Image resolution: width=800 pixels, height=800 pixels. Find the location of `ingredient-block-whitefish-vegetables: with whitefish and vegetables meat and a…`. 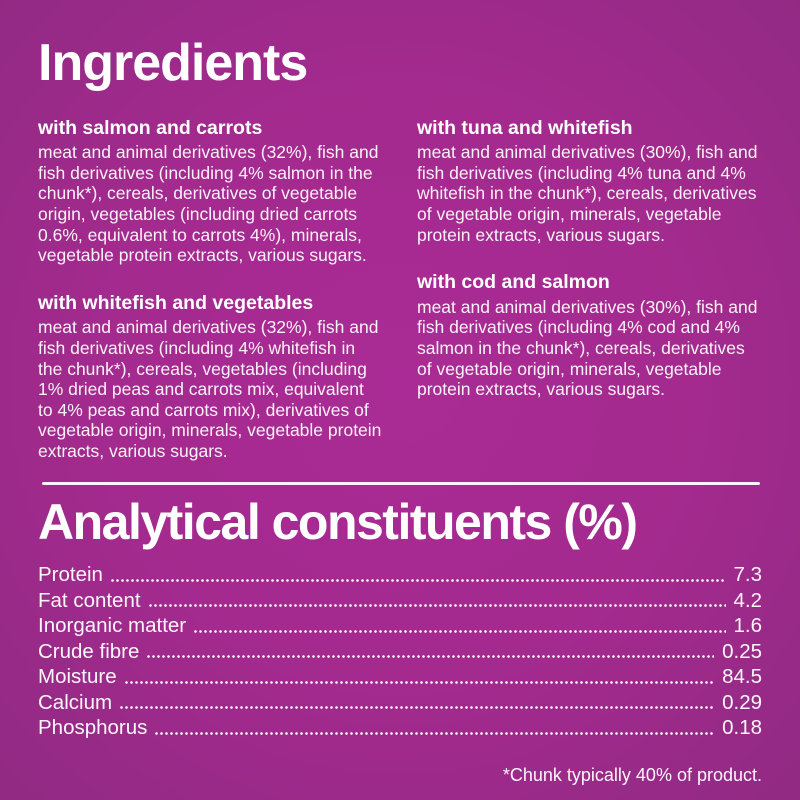

ingredient-block-whitefish-vegetables: with whitefish and vegetables meat and a… is located at coordinates (210, 377).